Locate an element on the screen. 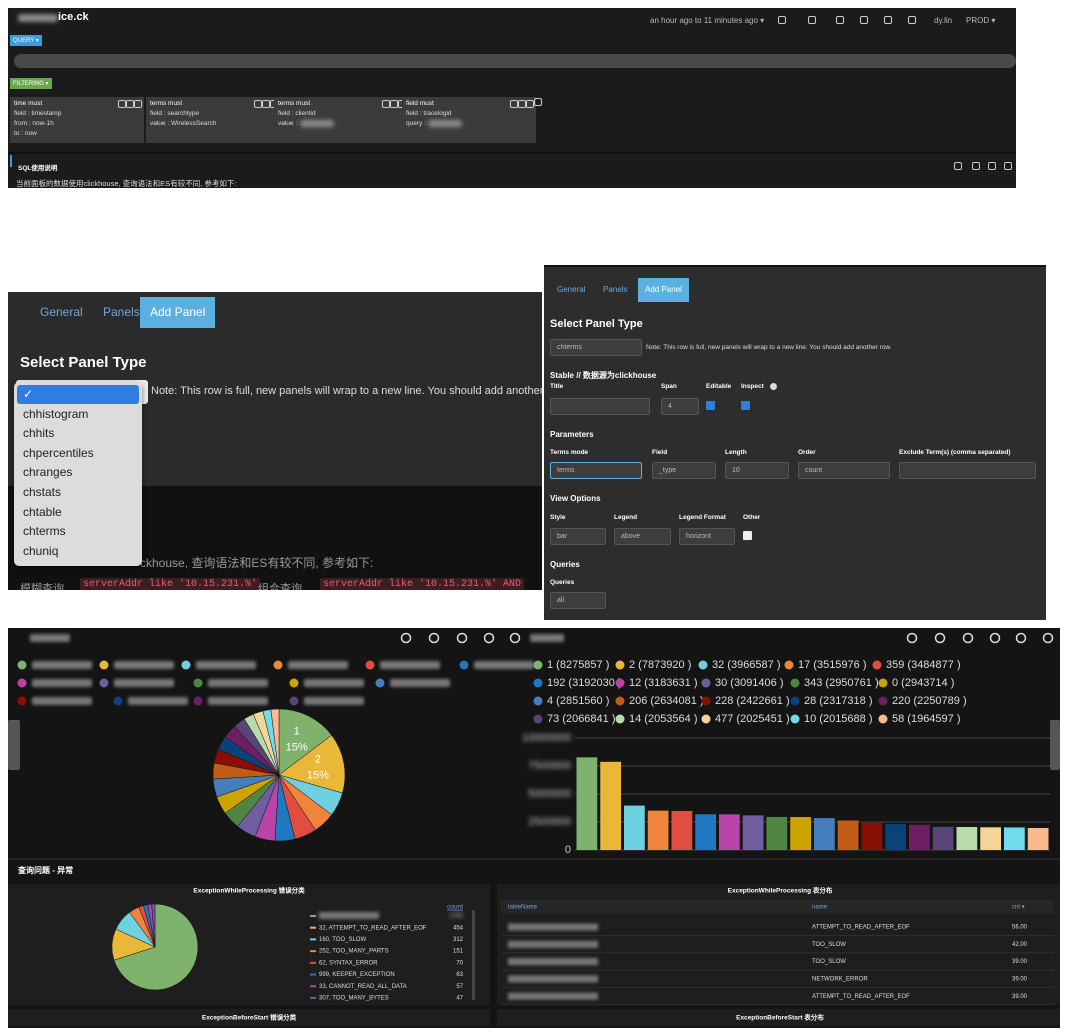  field-label: Legend is located at coordinates (626, 517).